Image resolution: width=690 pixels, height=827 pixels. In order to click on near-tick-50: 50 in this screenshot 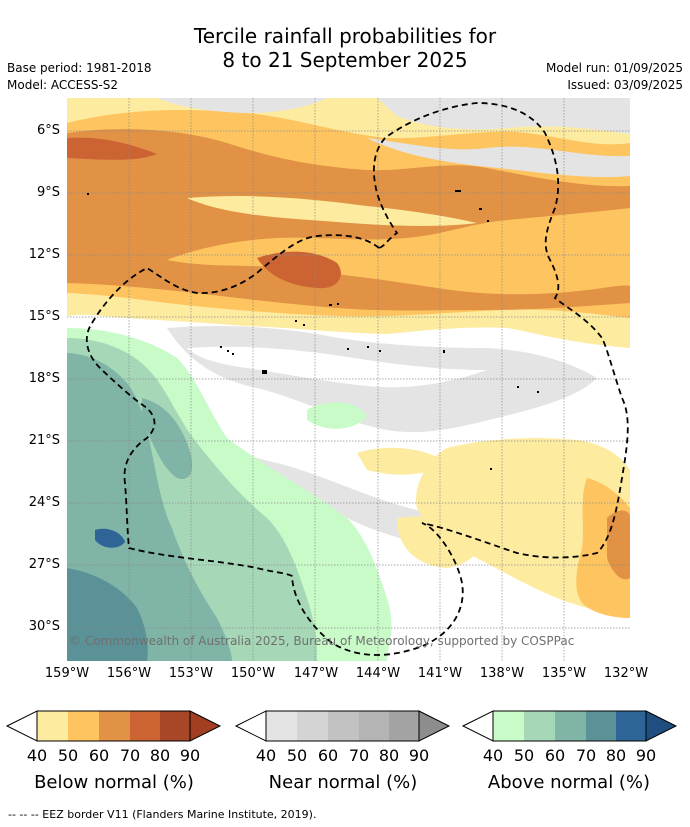, I will do `click(297, 755)`.